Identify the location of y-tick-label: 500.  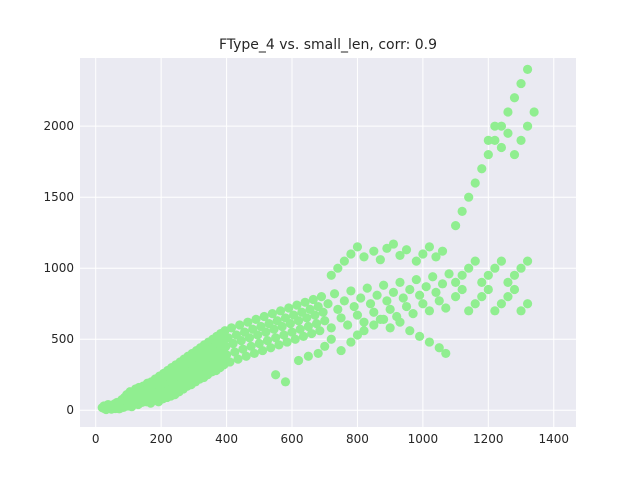
(62, 339).